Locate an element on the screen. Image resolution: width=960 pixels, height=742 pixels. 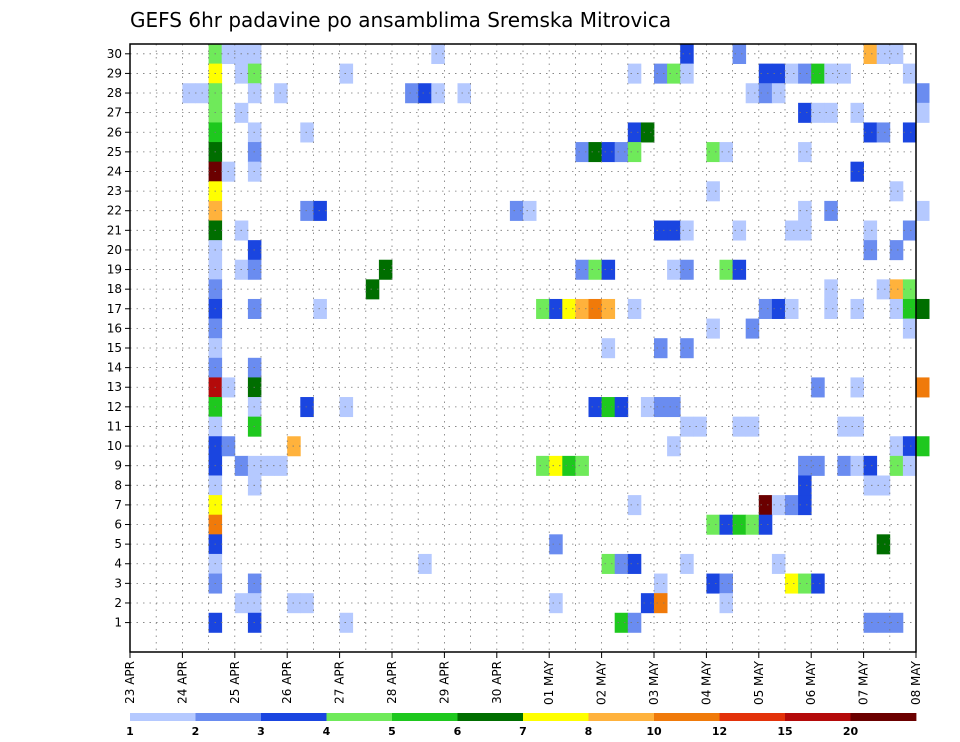
x-tick-label: 25 APR is located at coordinates (235, 682).